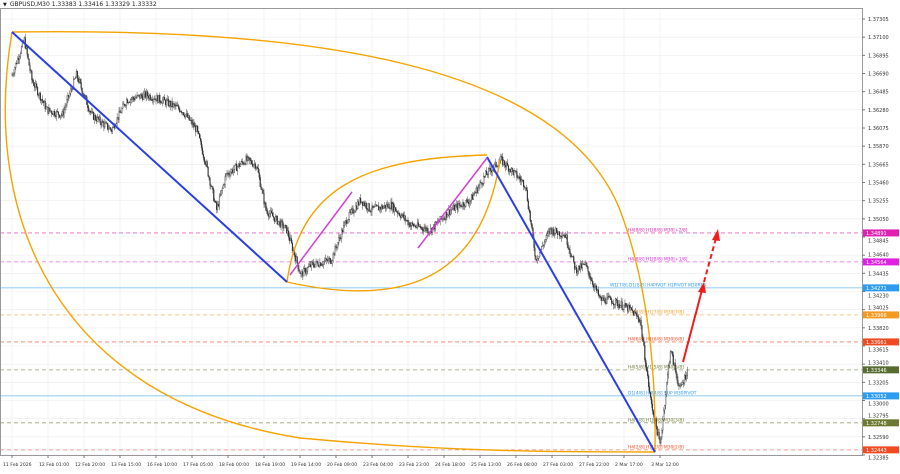  What do you see at coordinates (5, 5) in the screenshot?
I see `symbol-menu-icon: ▼` at bounding box center [5, 5].